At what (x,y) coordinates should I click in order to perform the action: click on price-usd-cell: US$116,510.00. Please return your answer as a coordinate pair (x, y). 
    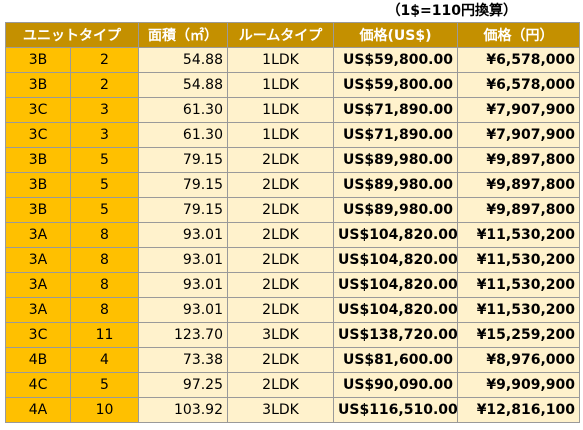
    Looking at the image, I should click on (395, 410).